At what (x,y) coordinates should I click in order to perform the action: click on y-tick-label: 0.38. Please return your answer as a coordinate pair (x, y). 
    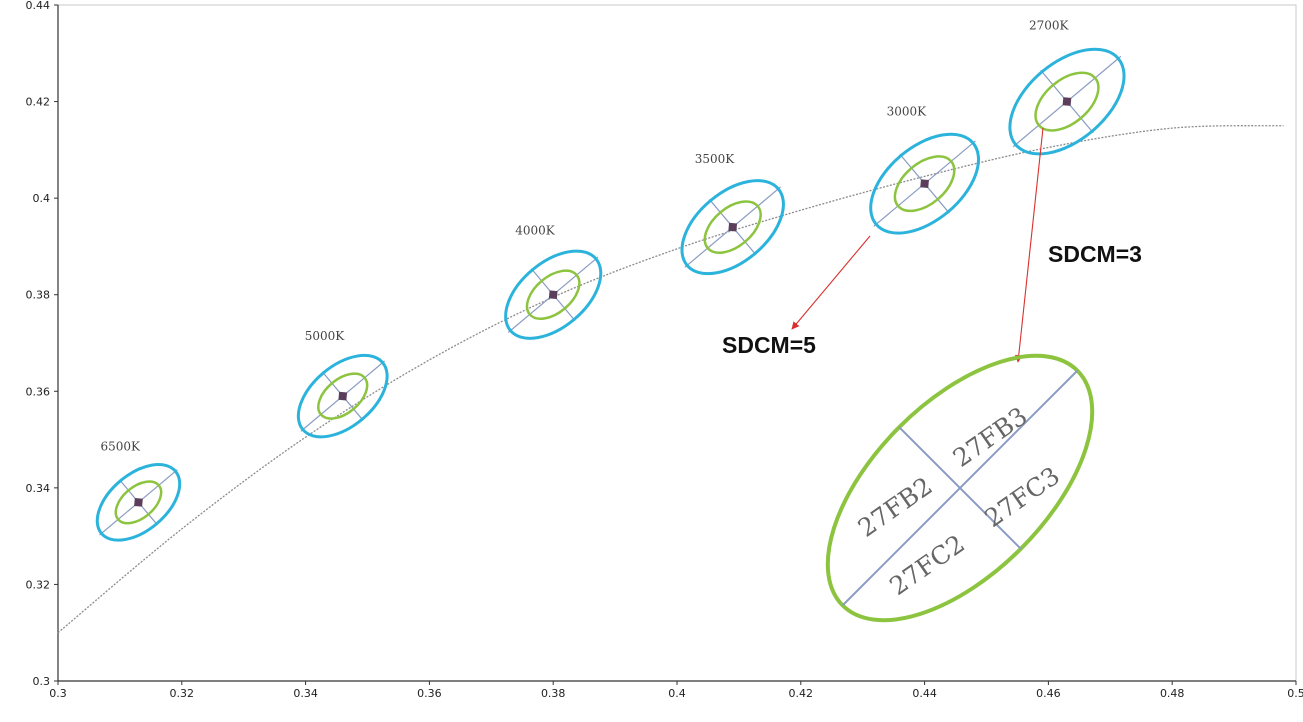
    Looking at the image, I should click on (38, 295).